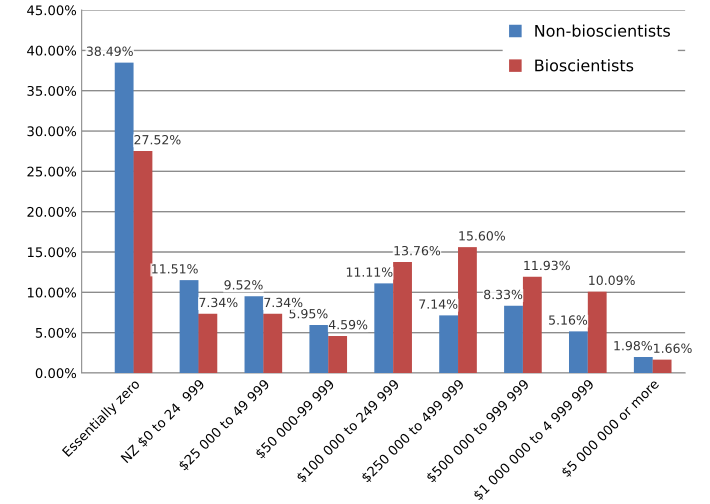 Image resolution: width=710 pixels, height=504 pixels. Describe the element at coordinates (51, 10) in the screenshot. I see `y-tick-label: 45.00%` at that location.